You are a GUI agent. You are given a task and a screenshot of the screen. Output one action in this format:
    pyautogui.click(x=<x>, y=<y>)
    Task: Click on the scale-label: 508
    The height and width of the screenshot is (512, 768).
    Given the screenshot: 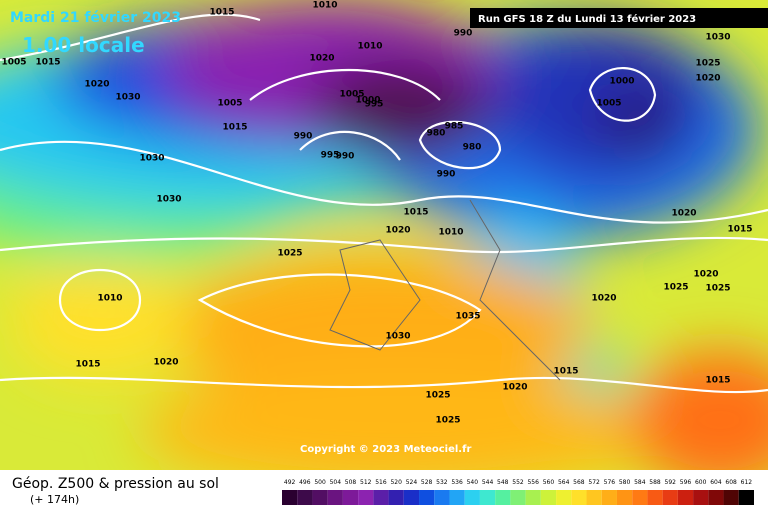 What is the action you would take?
    pyautogui.click(x=351, y=482)
    